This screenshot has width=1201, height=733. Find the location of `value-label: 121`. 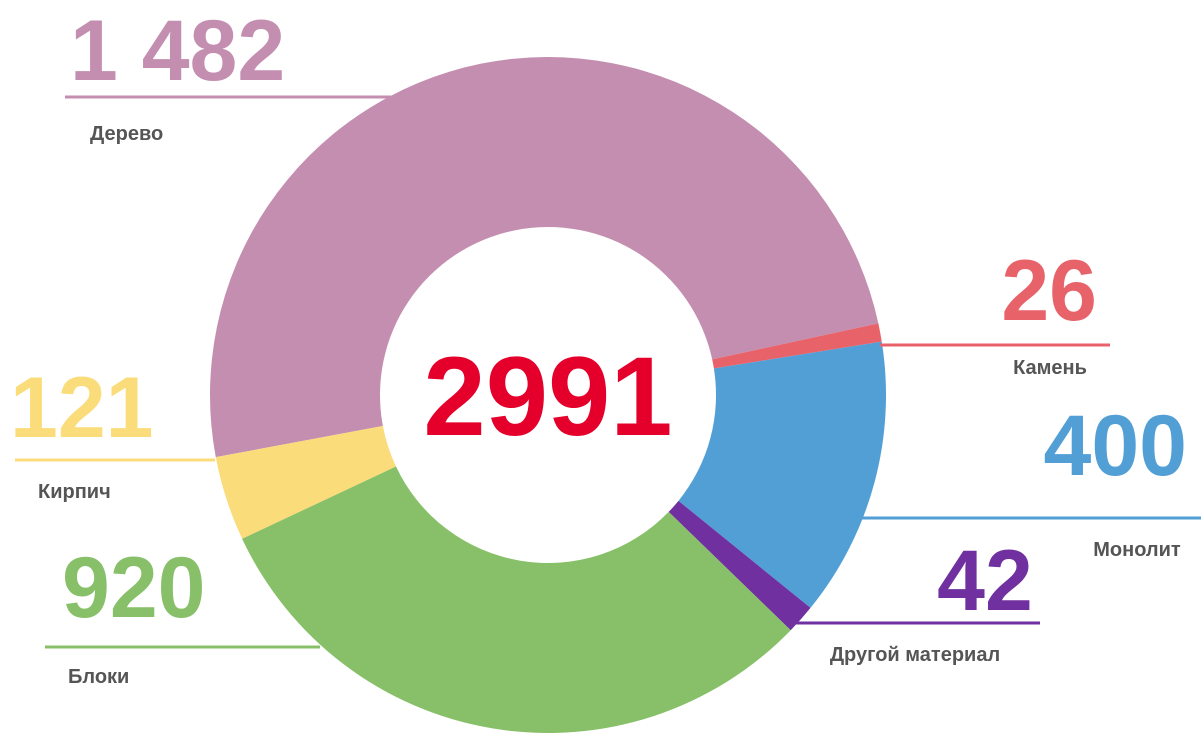

value-label: 121 is located at coordinates (82, 408).